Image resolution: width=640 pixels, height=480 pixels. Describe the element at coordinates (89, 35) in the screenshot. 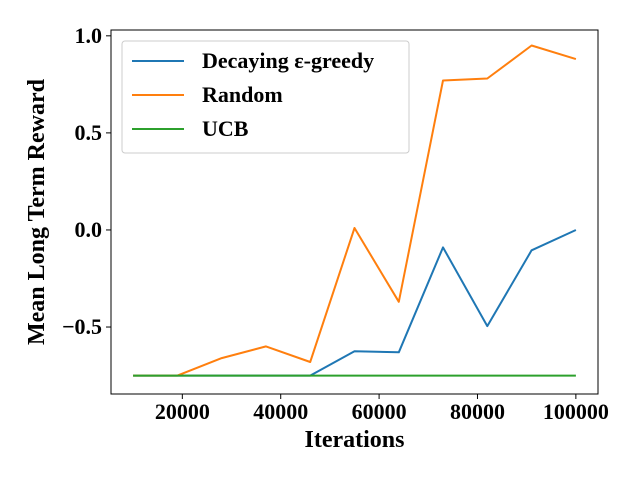

I see `y-tick-label: 1.0` at that location.